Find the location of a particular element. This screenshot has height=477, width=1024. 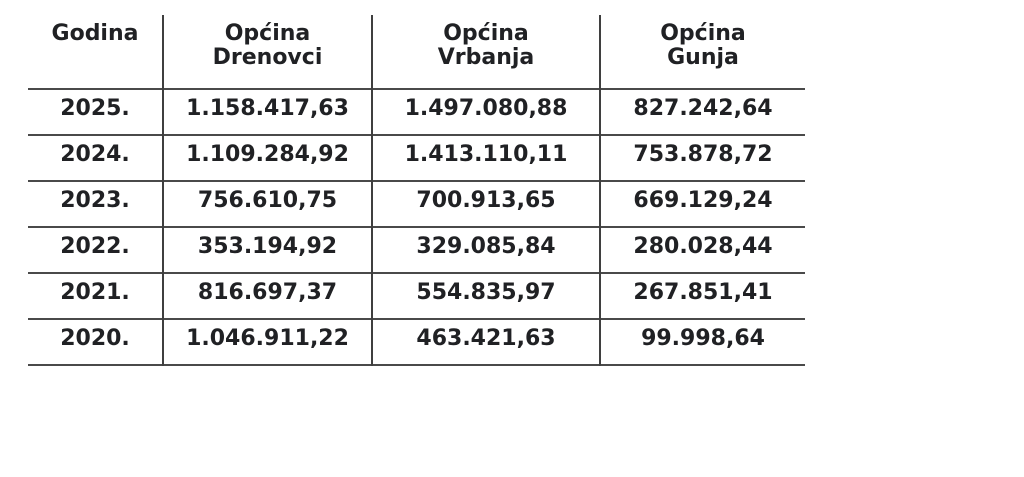

value-cell: 267.851,41 is located at coordinates (702, 295).